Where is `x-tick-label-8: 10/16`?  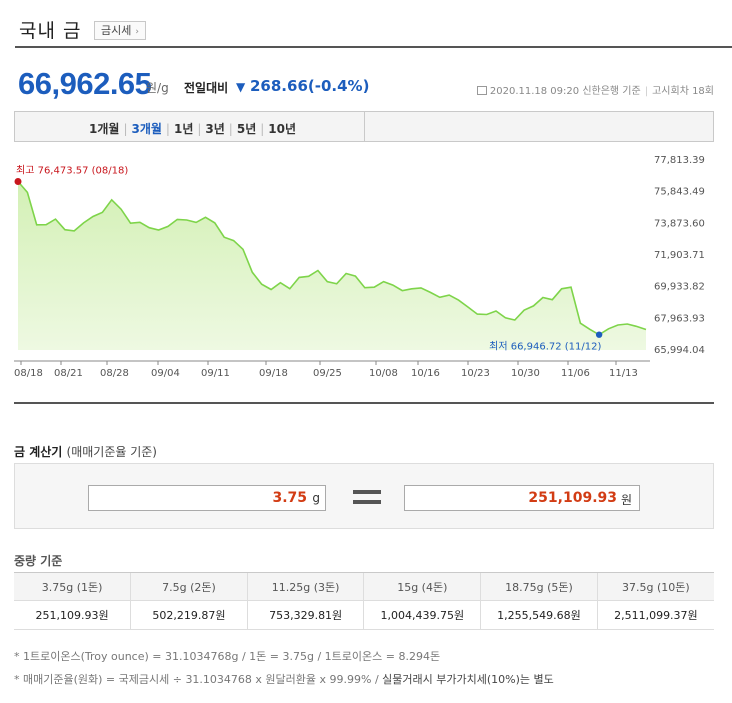
x-tick-label-8: 10/16 is located at coordinates (425, 373).